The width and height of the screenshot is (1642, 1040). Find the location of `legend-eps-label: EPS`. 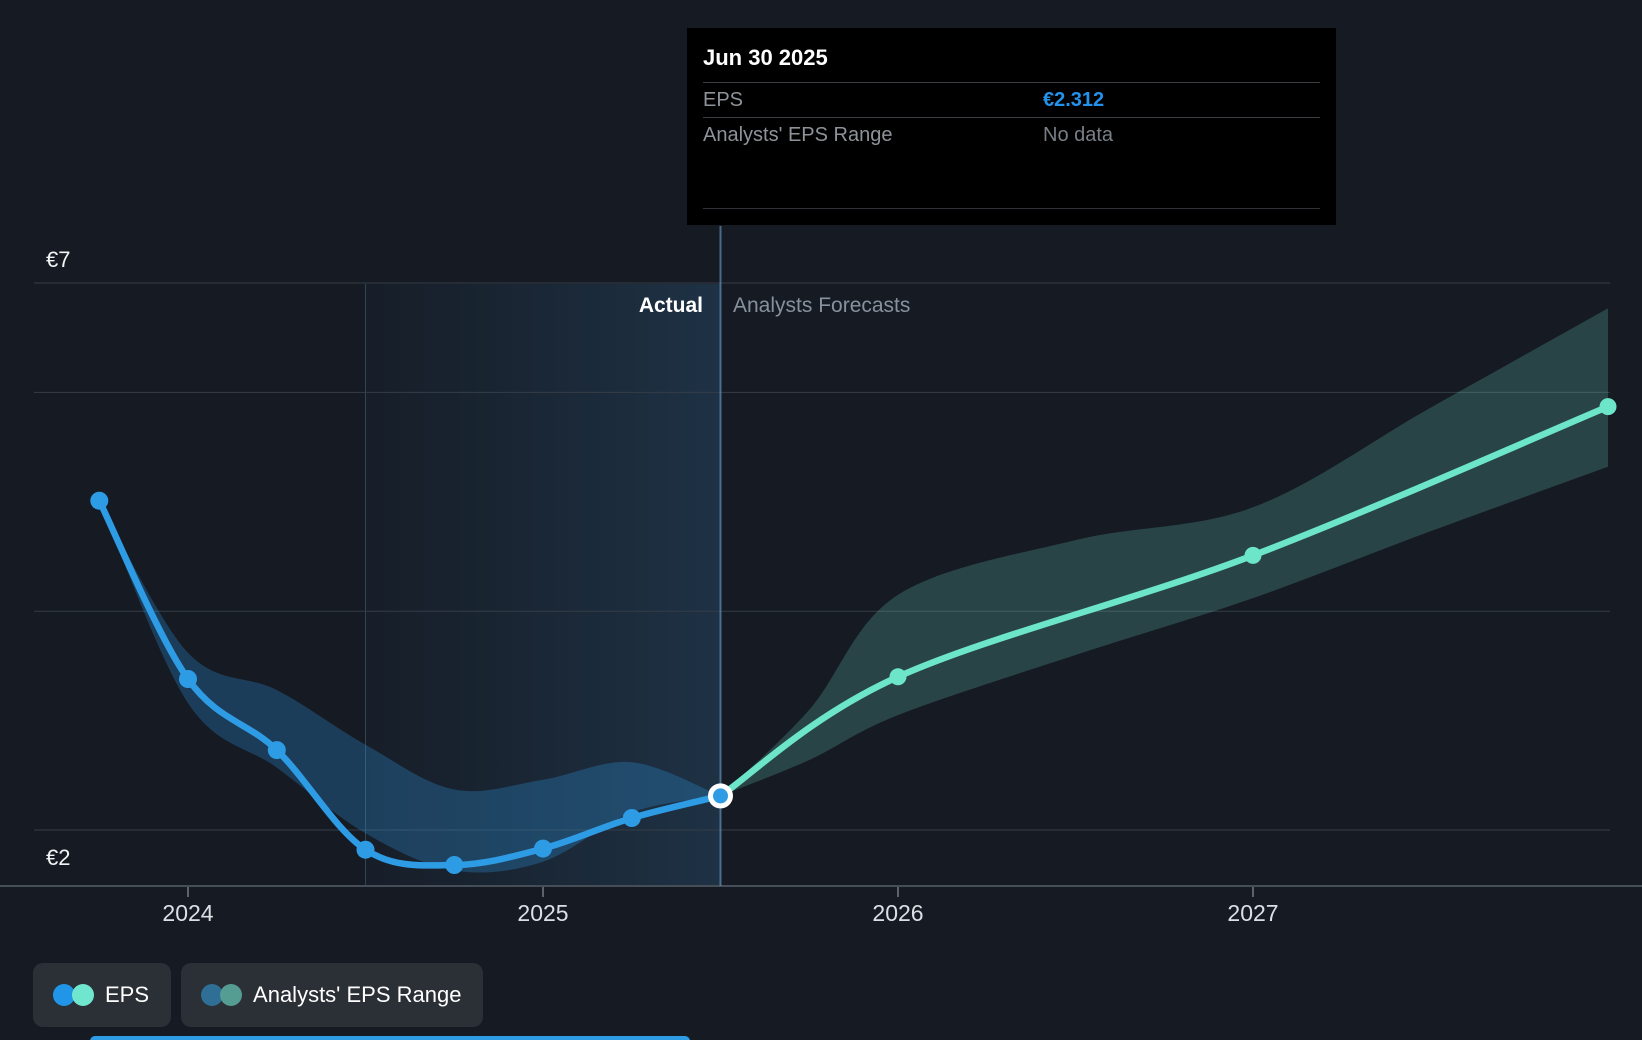

legend-eps-label: EPS is located at coordinates (127, 994).